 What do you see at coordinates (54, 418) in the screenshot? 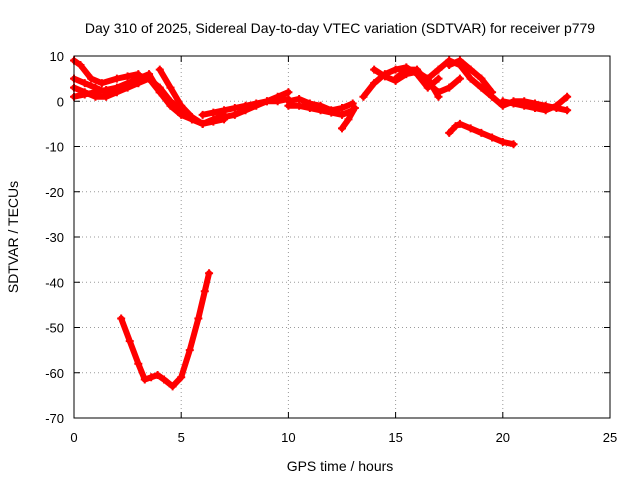
I see `y-tick-label: -70` at bounding box center [54, 418].